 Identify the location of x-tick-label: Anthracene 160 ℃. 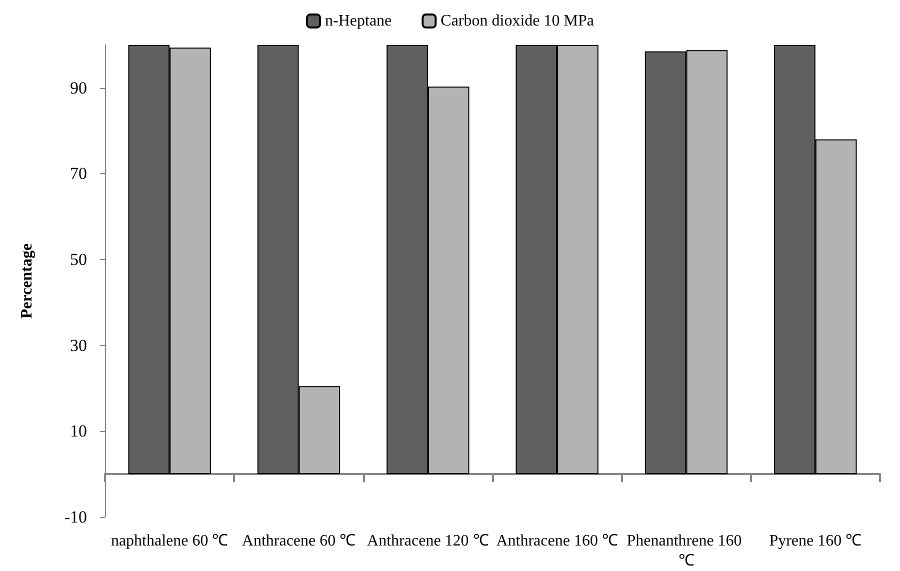
(557, 541).